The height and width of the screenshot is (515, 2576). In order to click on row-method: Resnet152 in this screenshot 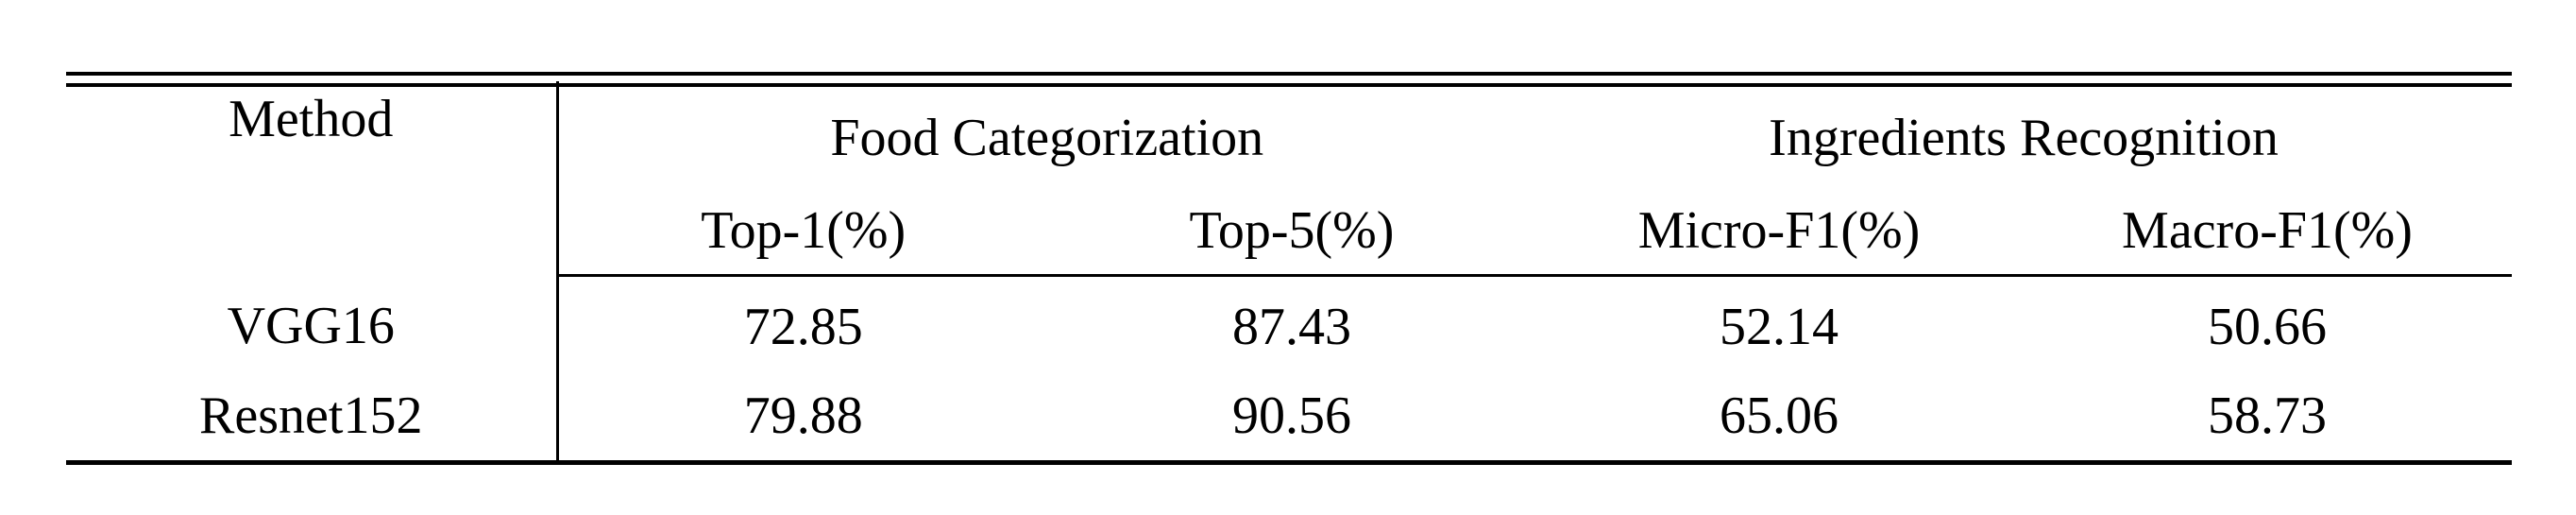, I will do `click(312, 418)`.